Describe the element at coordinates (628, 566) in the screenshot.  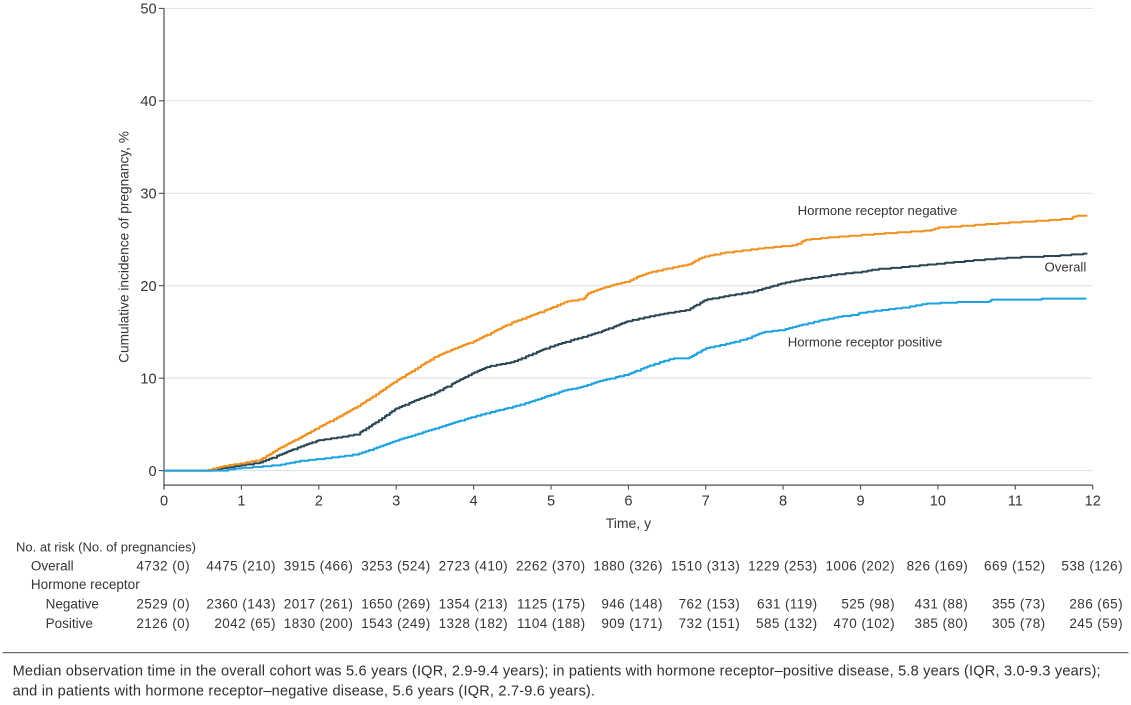
I see `svg-text: 1880 (326)` at that location.